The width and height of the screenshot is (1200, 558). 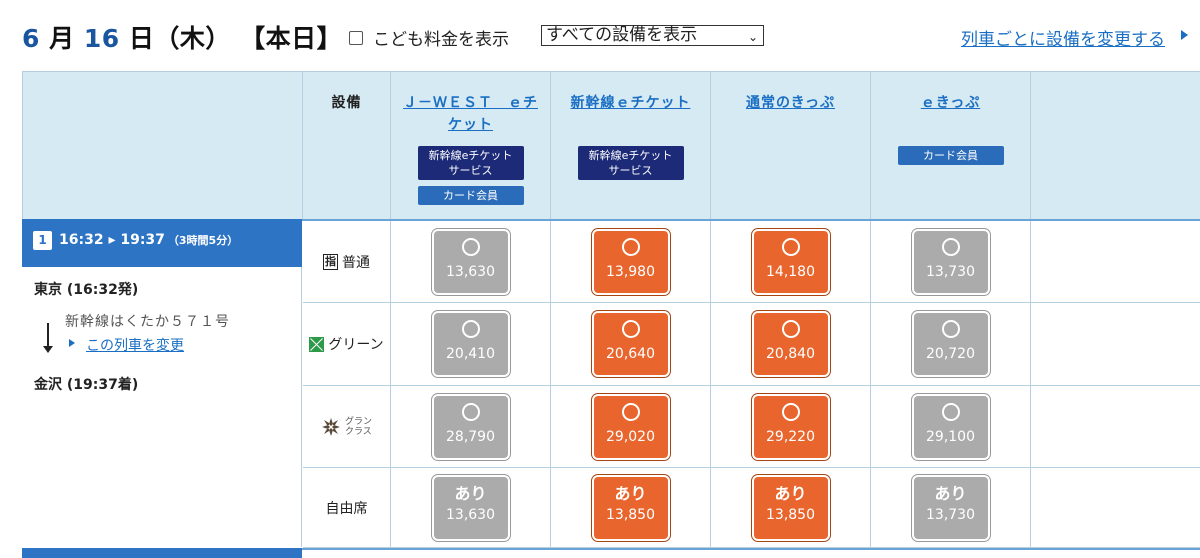 I want to click on fare-button: 20,720, so click(x=950, y=344).